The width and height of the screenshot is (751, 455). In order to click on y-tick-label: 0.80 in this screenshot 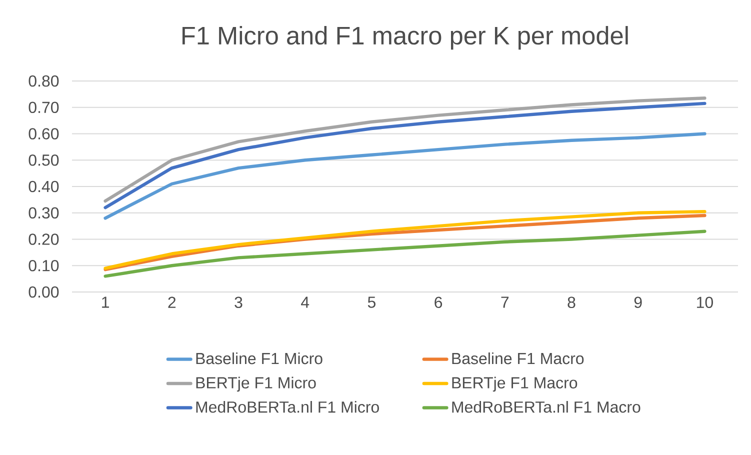, I will do `click(43, 81)`.